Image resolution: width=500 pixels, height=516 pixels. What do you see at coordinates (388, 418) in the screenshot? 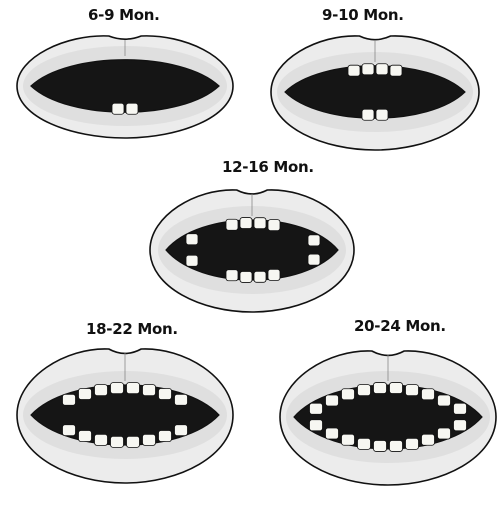
I see `mouth-20-24-months` at bounding box center [388, 418].